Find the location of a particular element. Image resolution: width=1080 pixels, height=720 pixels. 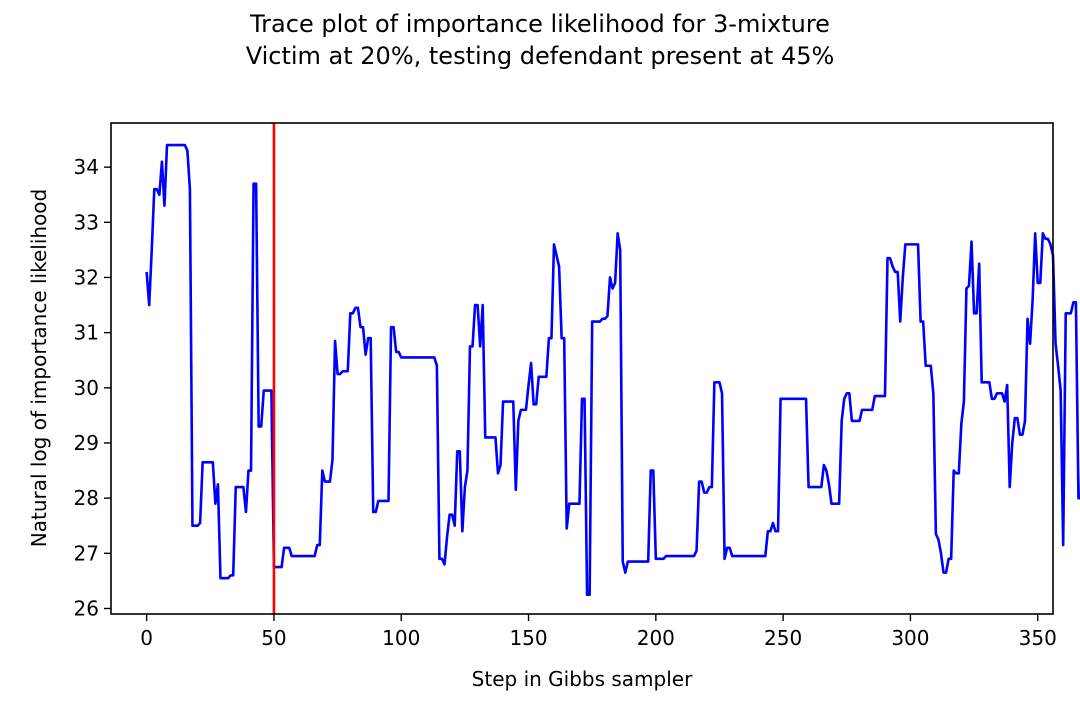

y-axis-label: Natural log of importance likelihood is located at coordinates (39, 368).